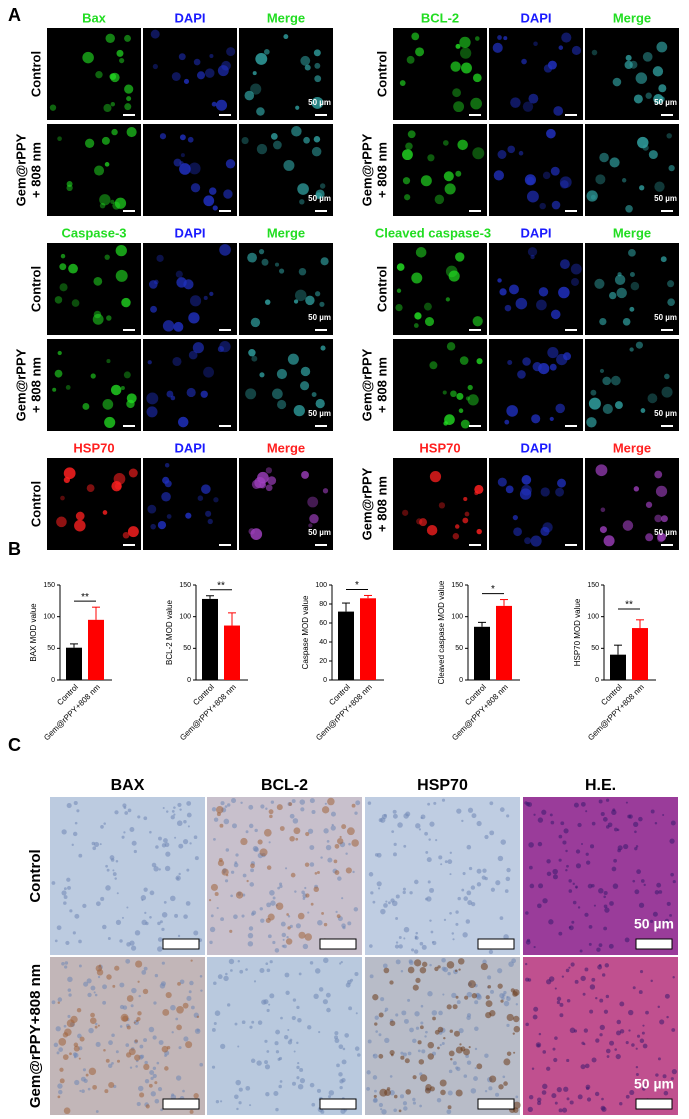 Image resolution: width=689 pixels, height=1119 pixels. I want to click on y-tick-label: 150, so click(457, 585).